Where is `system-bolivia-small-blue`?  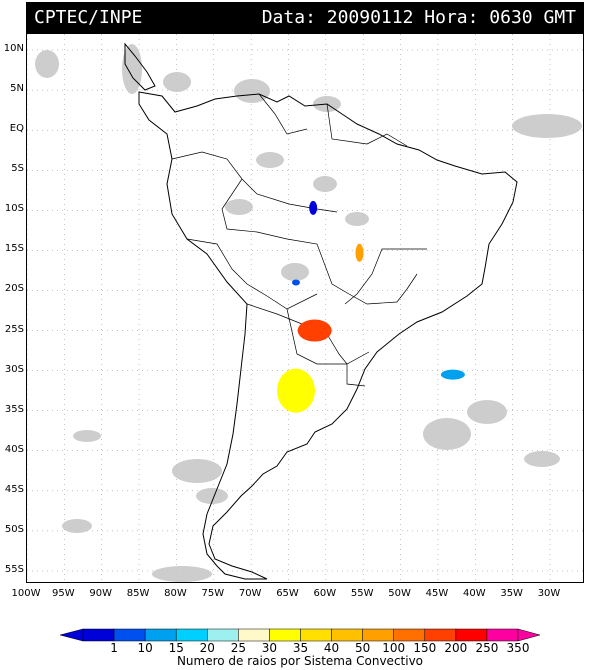
system-bolivia-small-blue is located at coordinates (295, 282).